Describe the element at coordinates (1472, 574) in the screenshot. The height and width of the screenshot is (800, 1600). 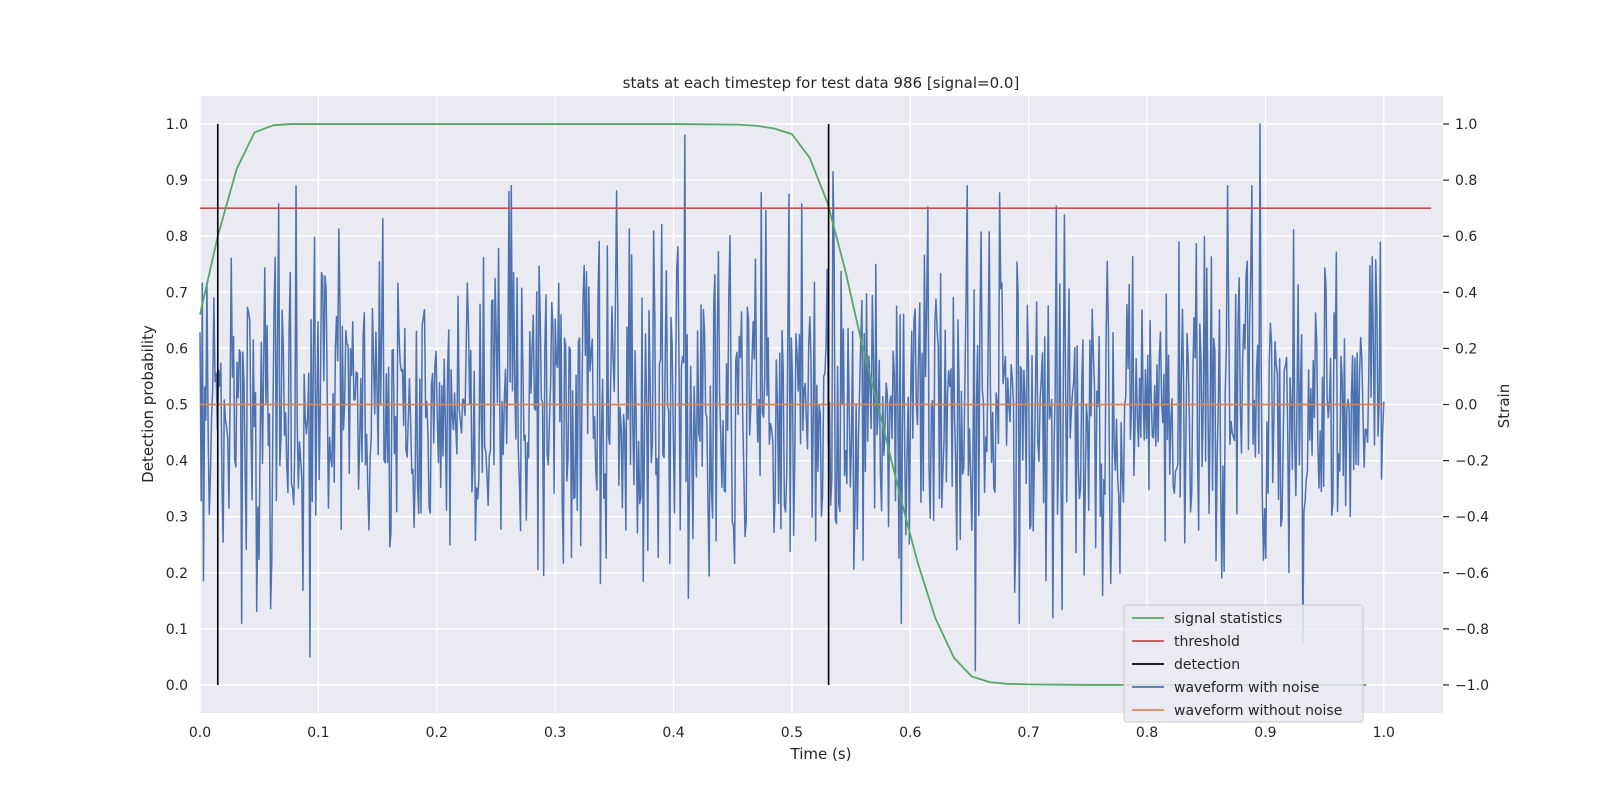
I see `y2-tick-label: −0.6` at that location.